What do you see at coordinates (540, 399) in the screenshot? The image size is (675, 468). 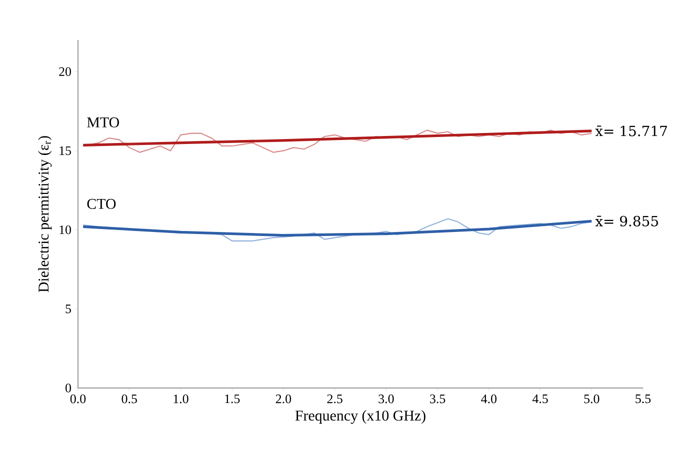 I see `x-tick-label: 4.5` at bounding box center [540, 399].